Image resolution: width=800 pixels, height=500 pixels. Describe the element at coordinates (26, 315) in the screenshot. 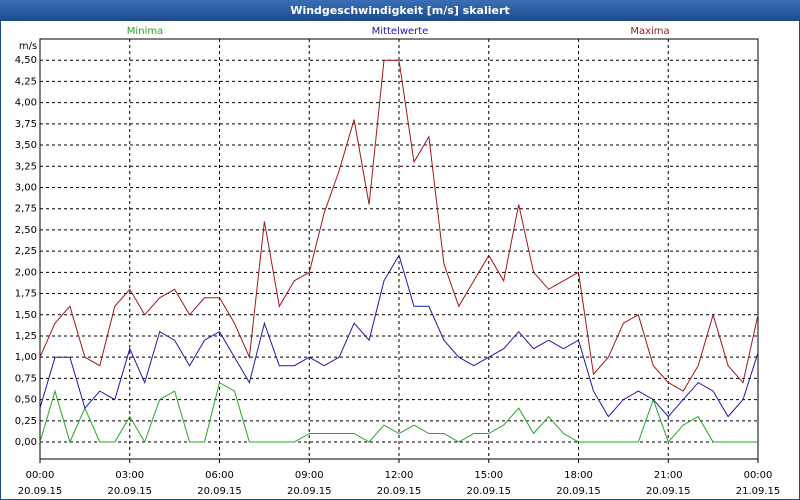

I see `y-tick-label: 1,50` at that location.